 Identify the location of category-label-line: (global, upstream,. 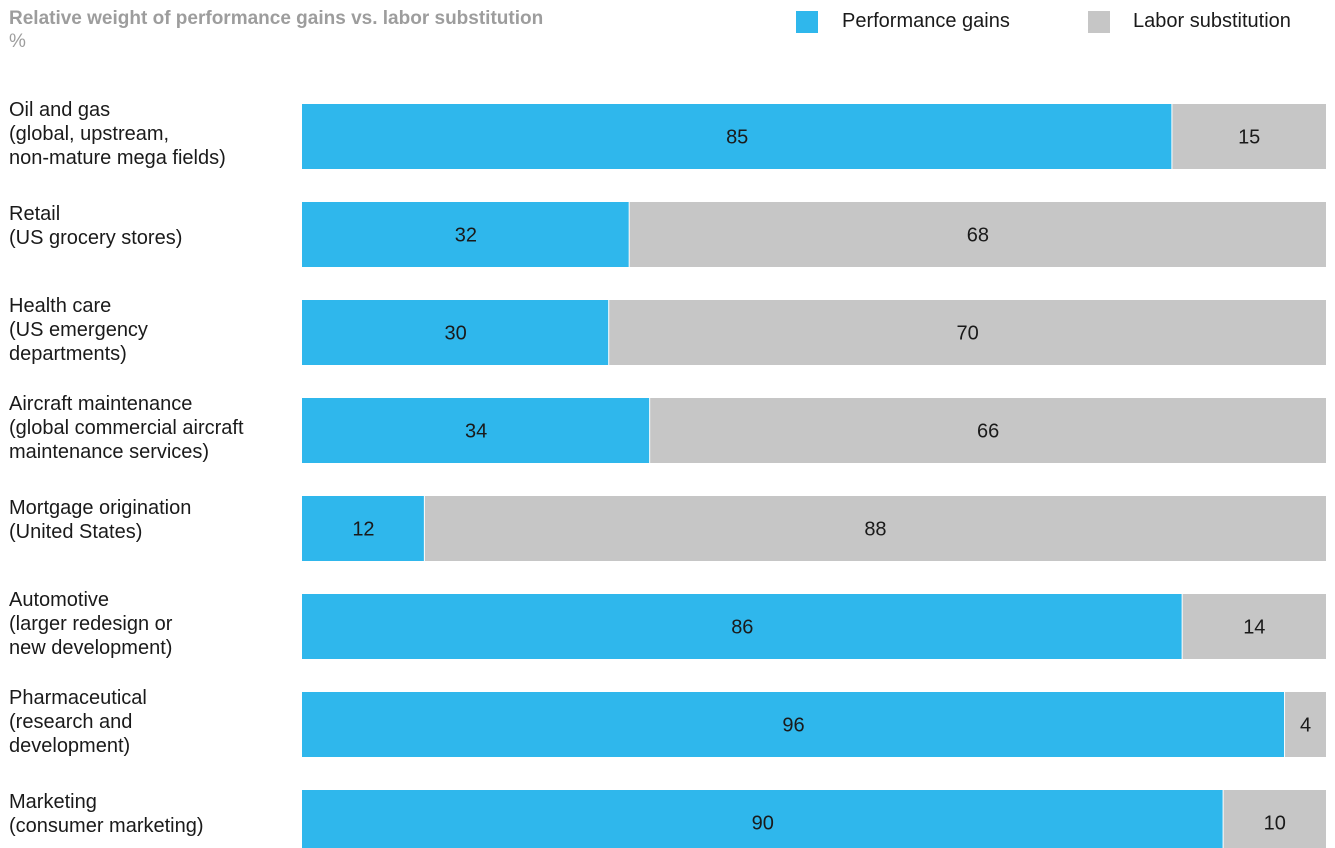
(89, 134).